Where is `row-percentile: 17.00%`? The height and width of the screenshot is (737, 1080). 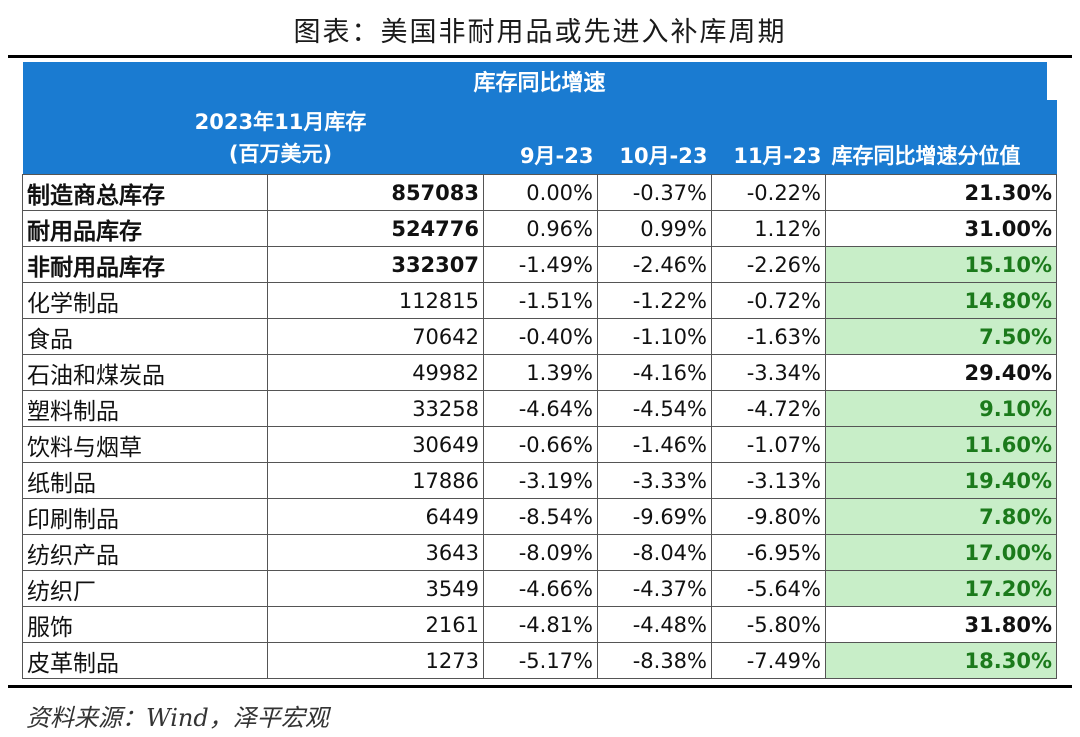
row-percentile: 17.00% is located at coordinates (941, 552).